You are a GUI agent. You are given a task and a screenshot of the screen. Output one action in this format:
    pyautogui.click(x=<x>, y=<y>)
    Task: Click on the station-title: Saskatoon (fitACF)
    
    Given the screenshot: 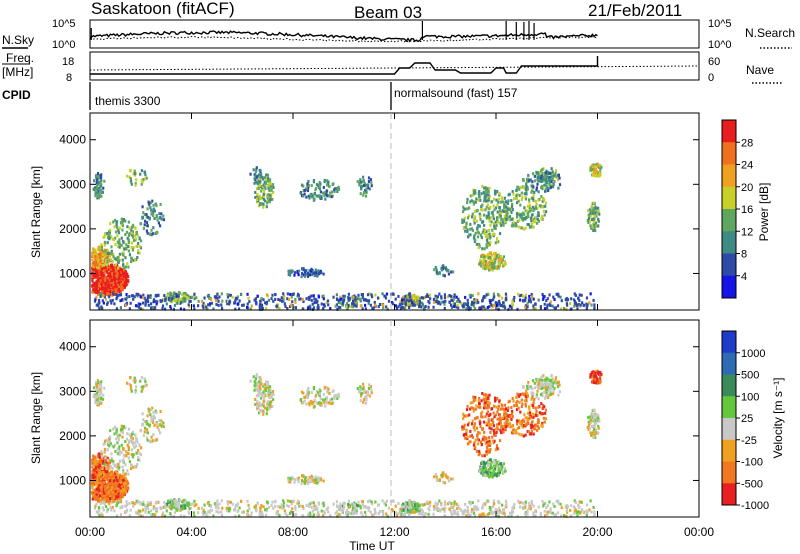 What is the action you would take?
    pyautogui.click(x=163, y=9)
    